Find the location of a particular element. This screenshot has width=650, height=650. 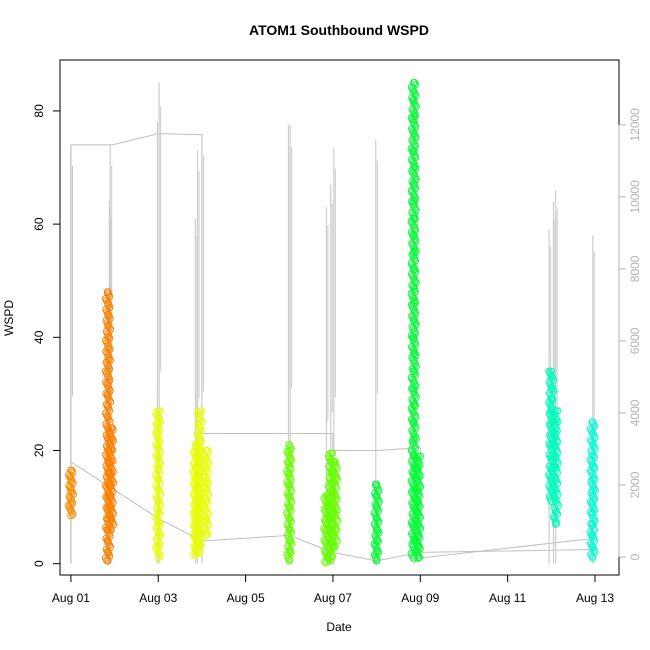

y-right-tick-label: 2000 is located at coordinates (635, 484).